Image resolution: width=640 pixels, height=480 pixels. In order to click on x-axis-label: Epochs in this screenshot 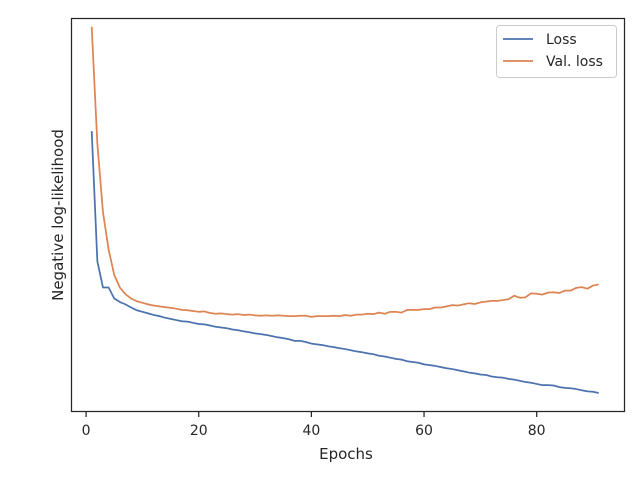, I will do `click(346, 454)`.